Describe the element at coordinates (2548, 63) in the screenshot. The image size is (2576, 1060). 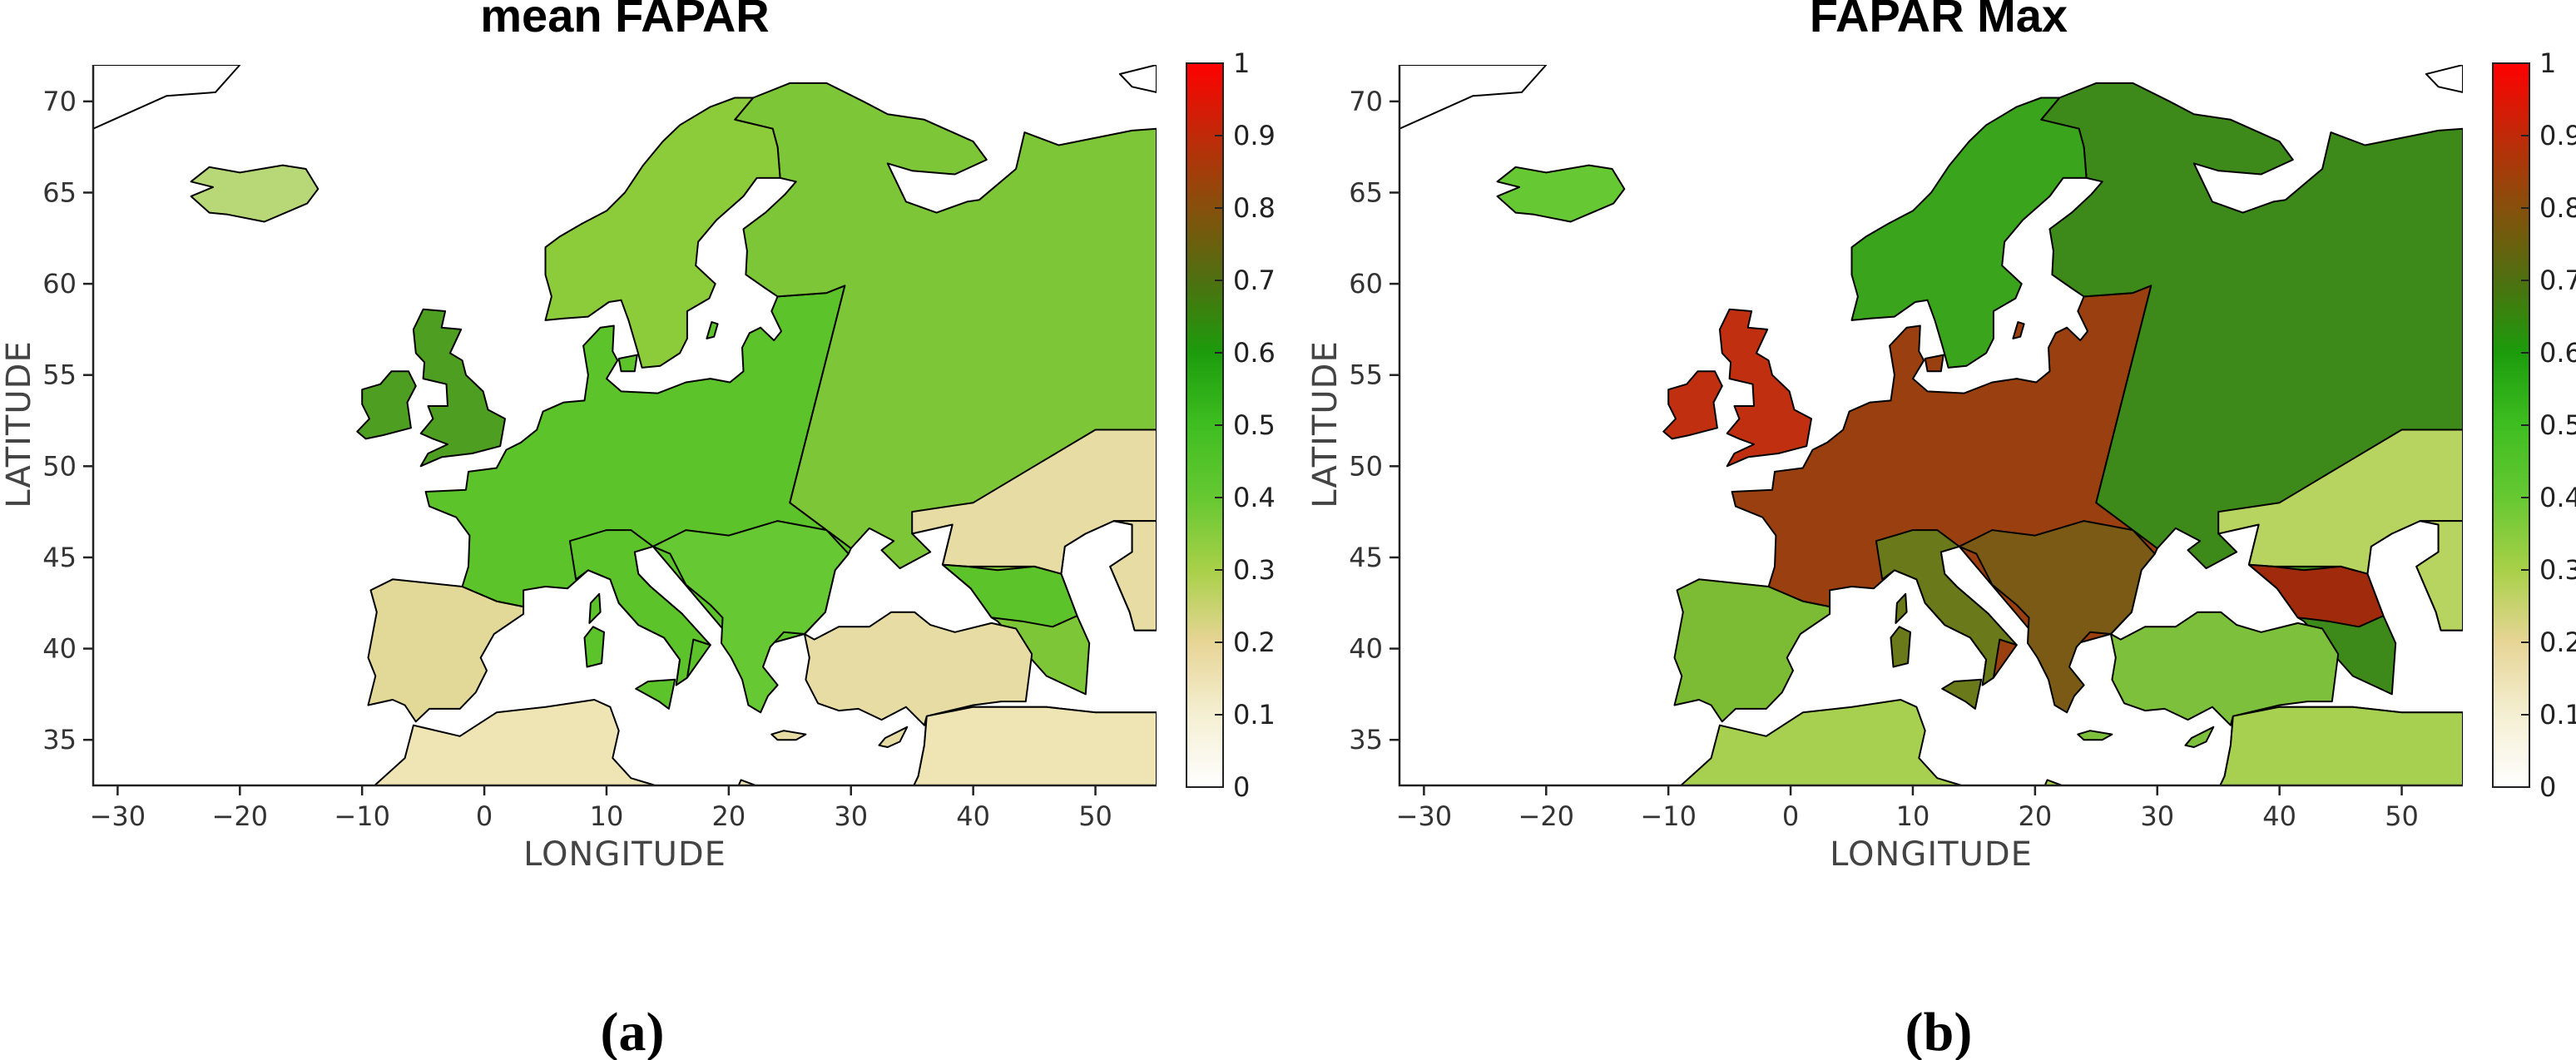
I see `colorbar-tick-label: 1` at that location.